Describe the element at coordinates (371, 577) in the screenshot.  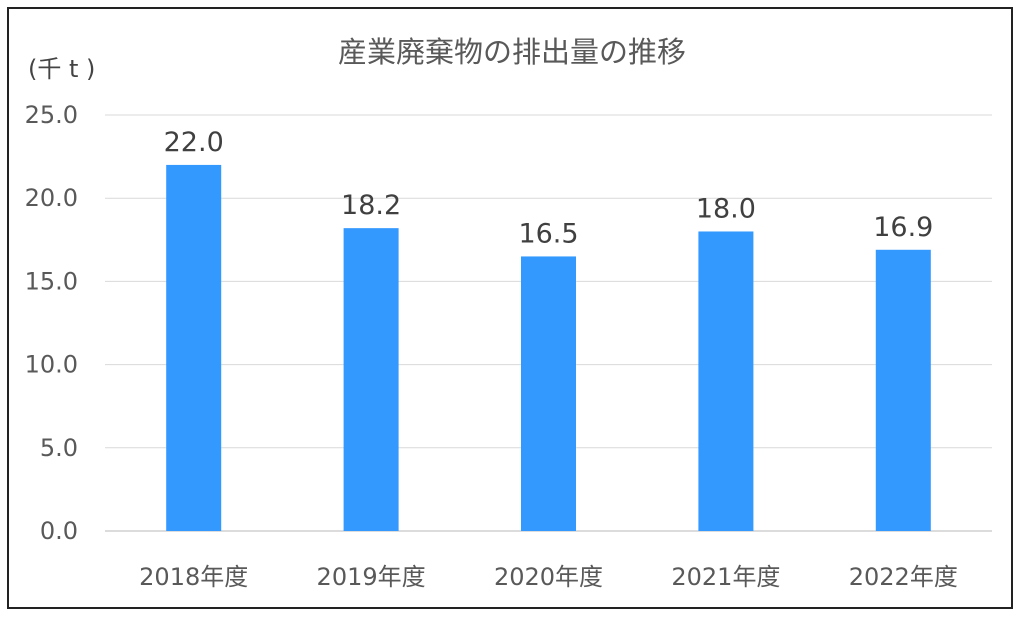
I see `x-tick-label: 2019年度` at that location.